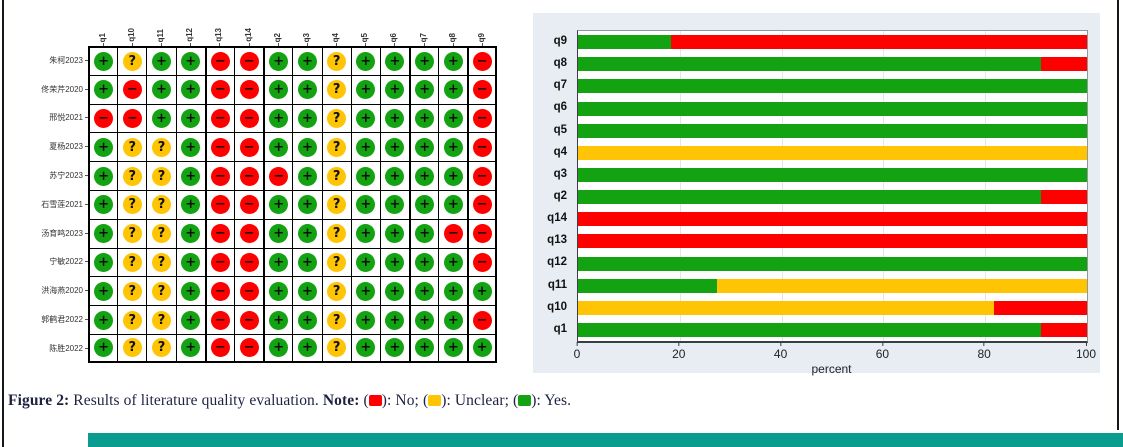  Describe the element at coordinates (878, 42) in the screenshot. I see `bar-segment-no` at that location.